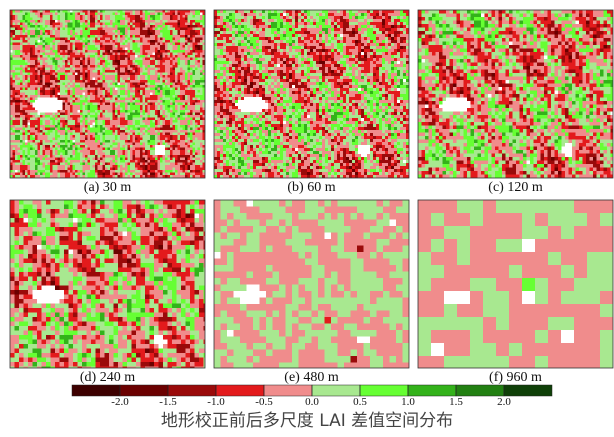 The image size is (614, 437). What do you see at coordinates (311, 187) in the screenshot?
I see `panel-caption: (b) 60 m` at bounding box center [311, 187].